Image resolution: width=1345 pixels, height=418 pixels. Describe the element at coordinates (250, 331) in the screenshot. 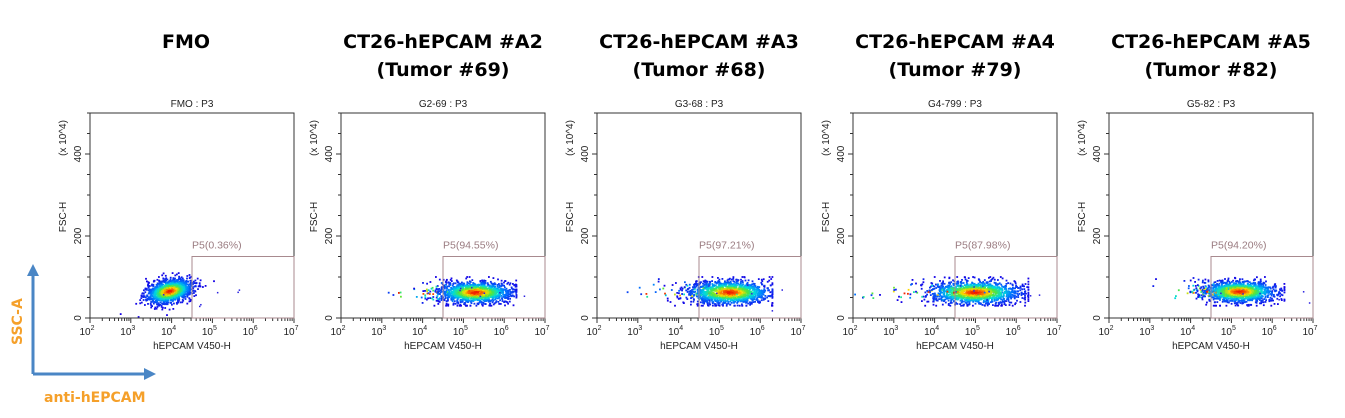

I see `x-tick-label: 10⁶` at that location.